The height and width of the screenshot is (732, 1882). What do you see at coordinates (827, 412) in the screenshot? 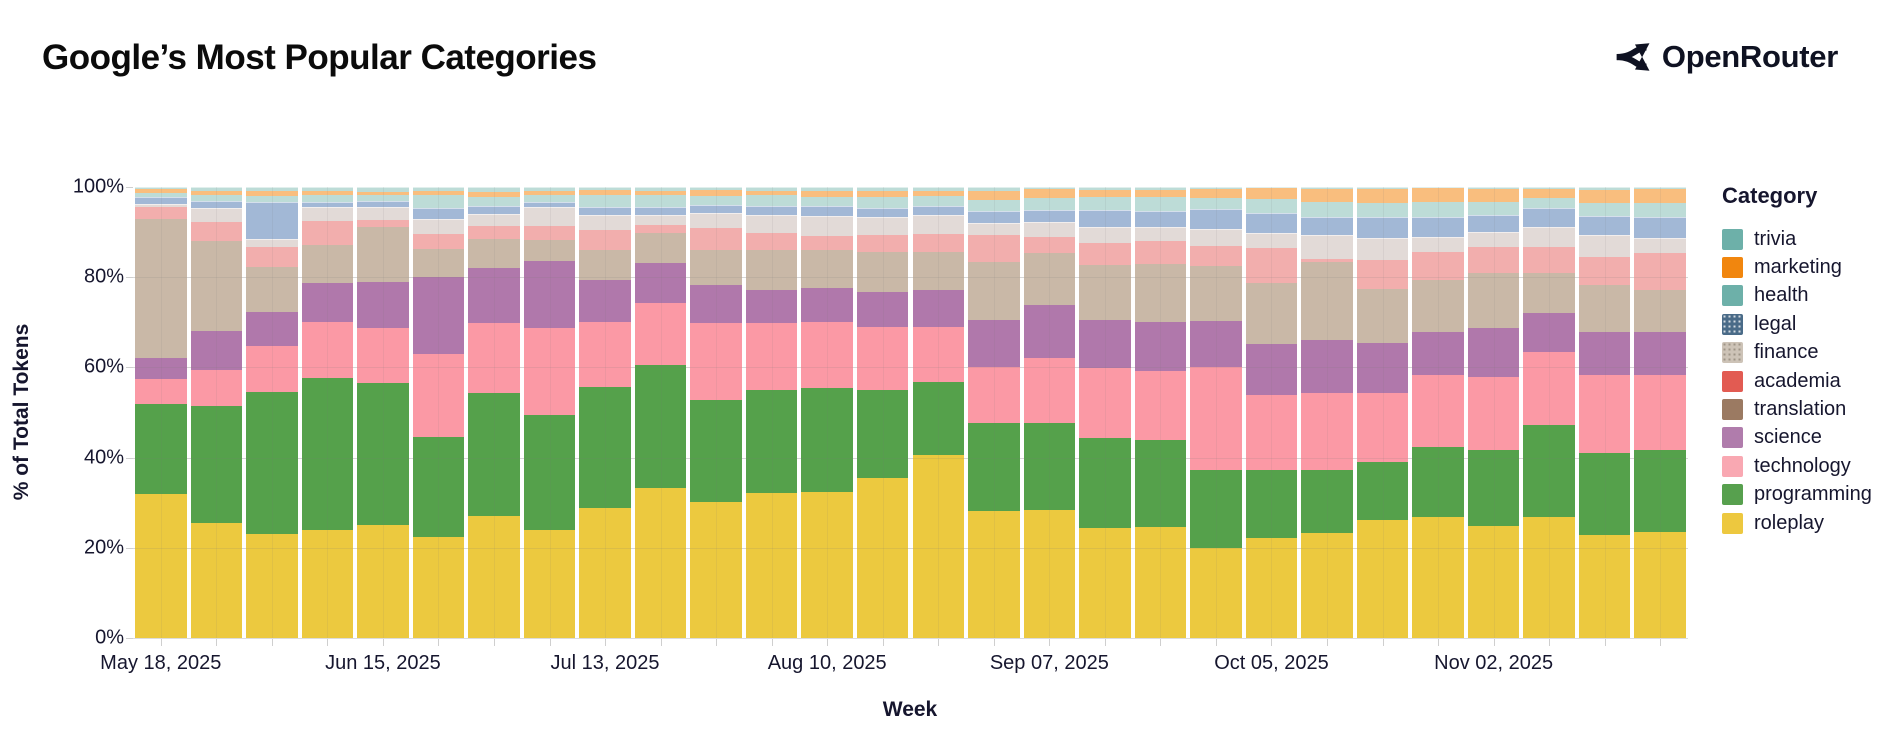
I see `bar-week-aug-10-2025` at bounding box center [827, 412].